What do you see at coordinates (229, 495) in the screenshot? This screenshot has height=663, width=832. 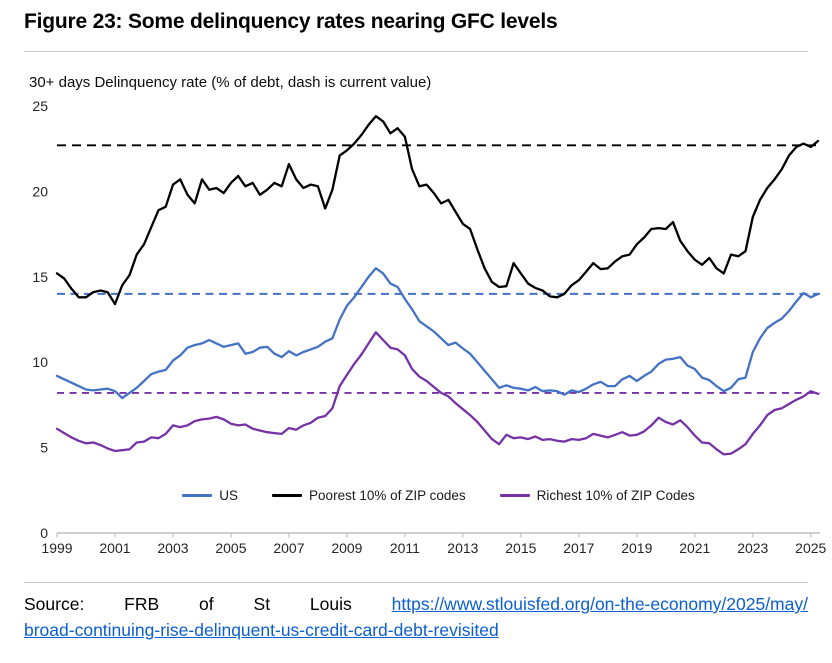 I see `legend-label-us: US` at bounding box center [229, 495].